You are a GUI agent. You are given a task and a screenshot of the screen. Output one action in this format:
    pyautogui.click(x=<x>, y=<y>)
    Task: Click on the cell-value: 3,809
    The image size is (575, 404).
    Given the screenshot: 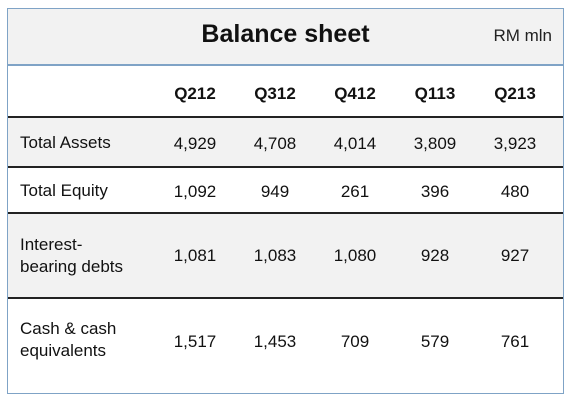 What is the action you would take?
    pyautogui.click(x=435, y=143)
    